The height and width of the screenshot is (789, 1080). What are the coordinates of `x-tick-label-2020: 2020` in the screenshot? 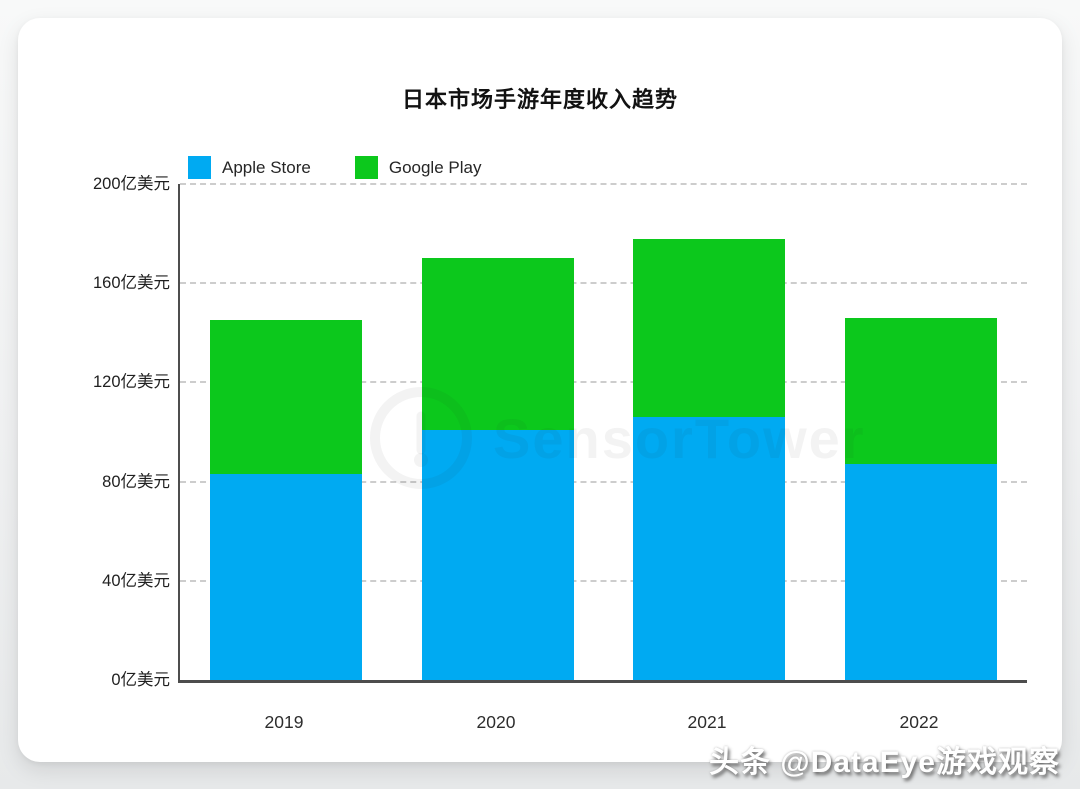 It's located at (496, 722).